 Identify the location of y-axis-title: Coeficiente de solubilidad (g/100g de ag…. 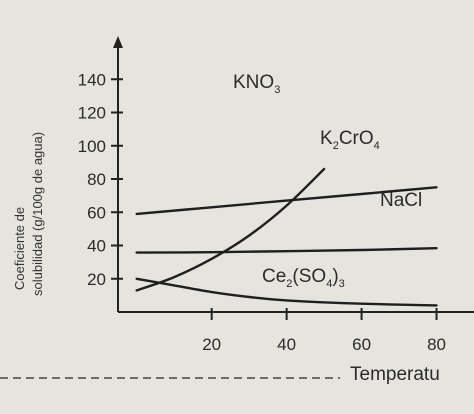
(28, 214).